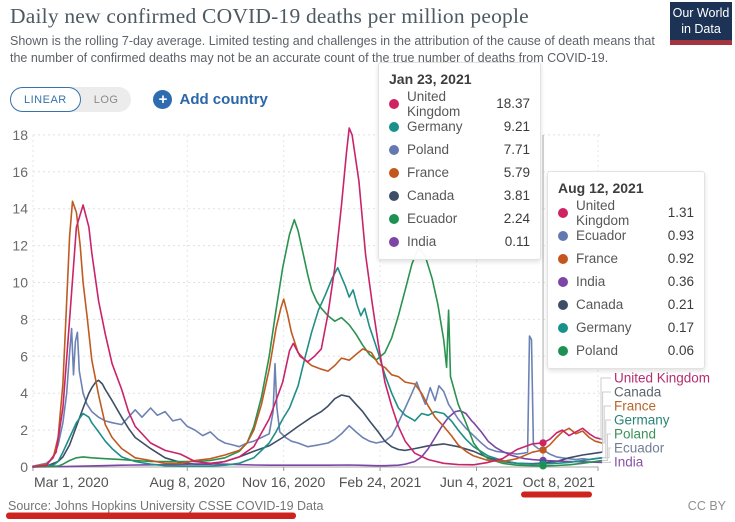  What do you see at coordinates (106, 99) in the screenshot?
I see `log-scale-button: LOG` at bounding box center [106, 99].